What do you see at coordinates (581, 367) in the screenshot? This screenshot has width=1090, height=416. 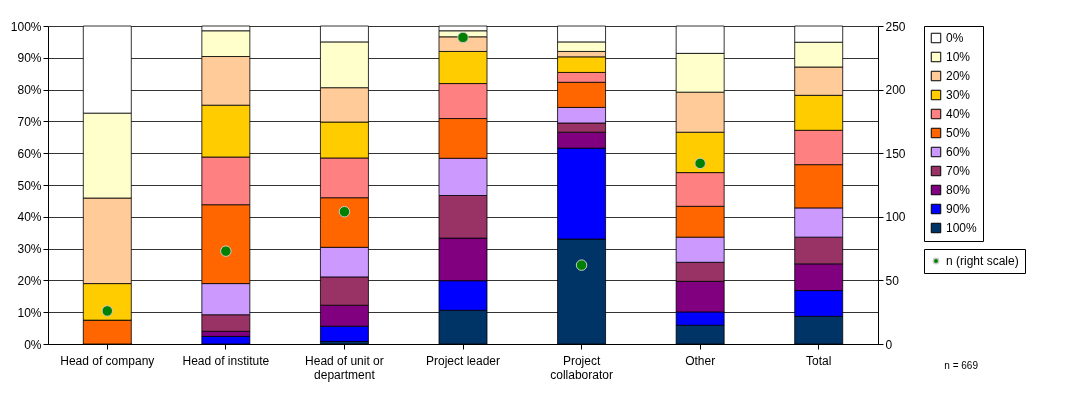 I see `x-tick-label: Project collaborator` at bounding box center [581, 367].